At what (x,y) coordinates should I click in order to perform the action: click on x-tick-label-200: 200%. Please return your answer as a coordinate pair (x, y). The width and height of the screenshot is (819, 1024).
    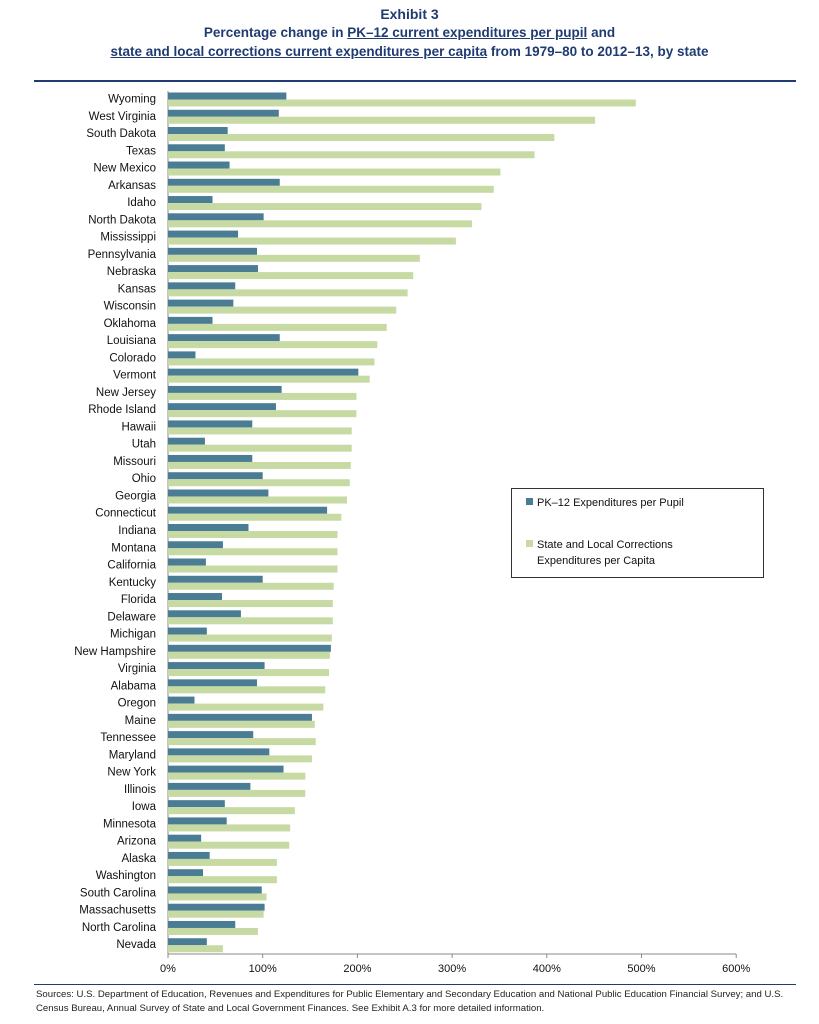
    Looking at the image, I should click on (357, 969).